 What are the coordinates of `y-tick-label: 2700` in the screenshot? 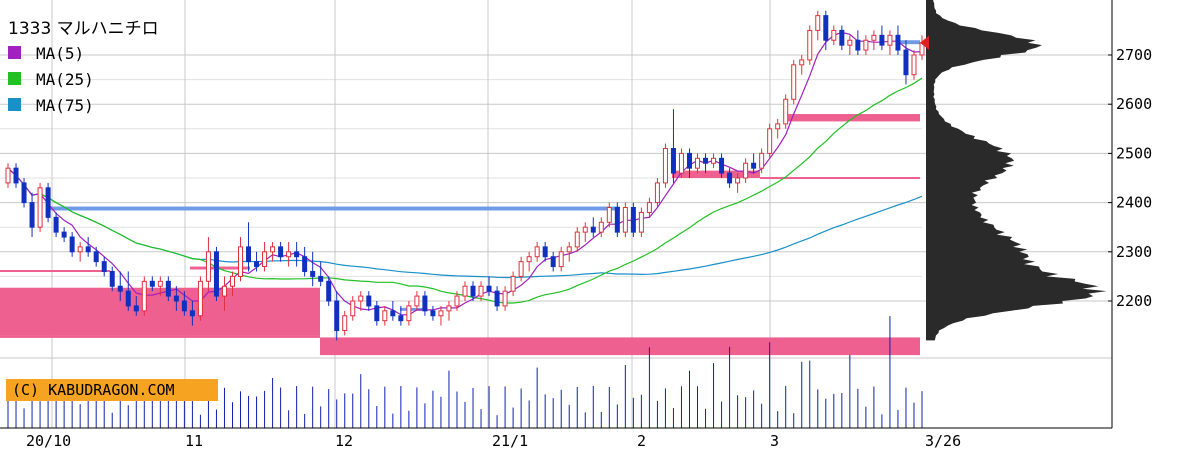 It's located at (1134, 55).